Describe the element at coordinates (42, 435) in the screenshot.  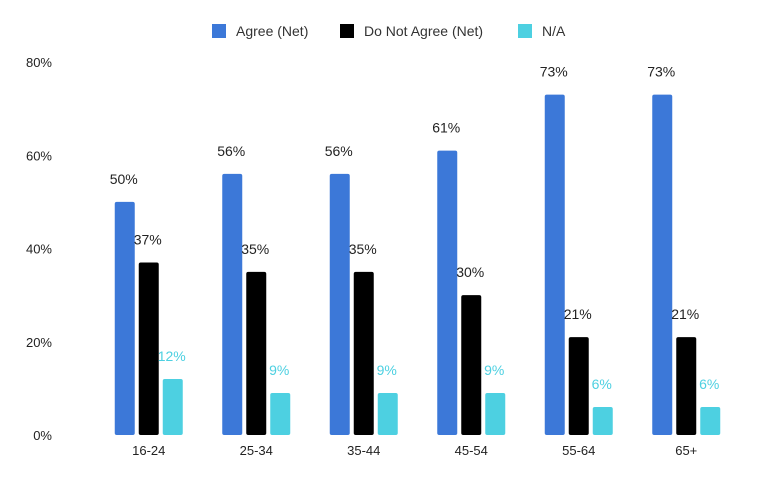
I see `y-tick-label: 0%` at that location.